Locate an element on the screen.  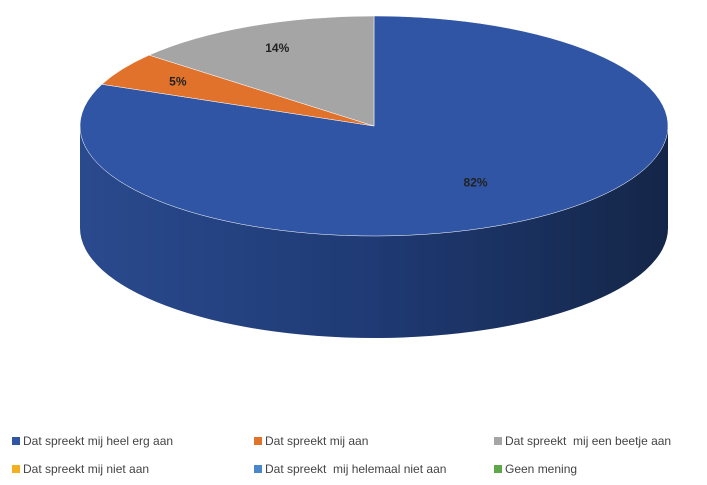
legend-item-dat-spreekt-mij-helemaal-niet-aan: Dat spreekt mij helemaal niet aan is located at coordinates (350, 469).